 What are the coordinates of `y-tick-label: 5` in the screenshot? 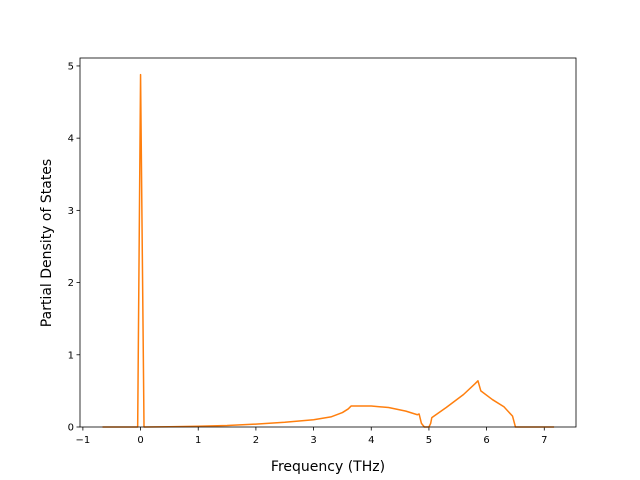 It's located at (71, 66).